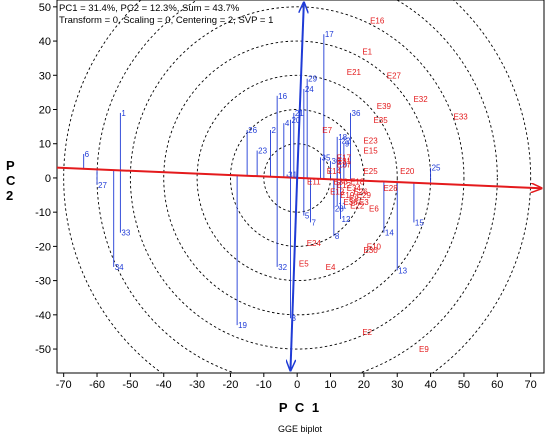 The height and width of the screenshot is (437, 550). I want to click on environment-label: E11, so click(314, 181).